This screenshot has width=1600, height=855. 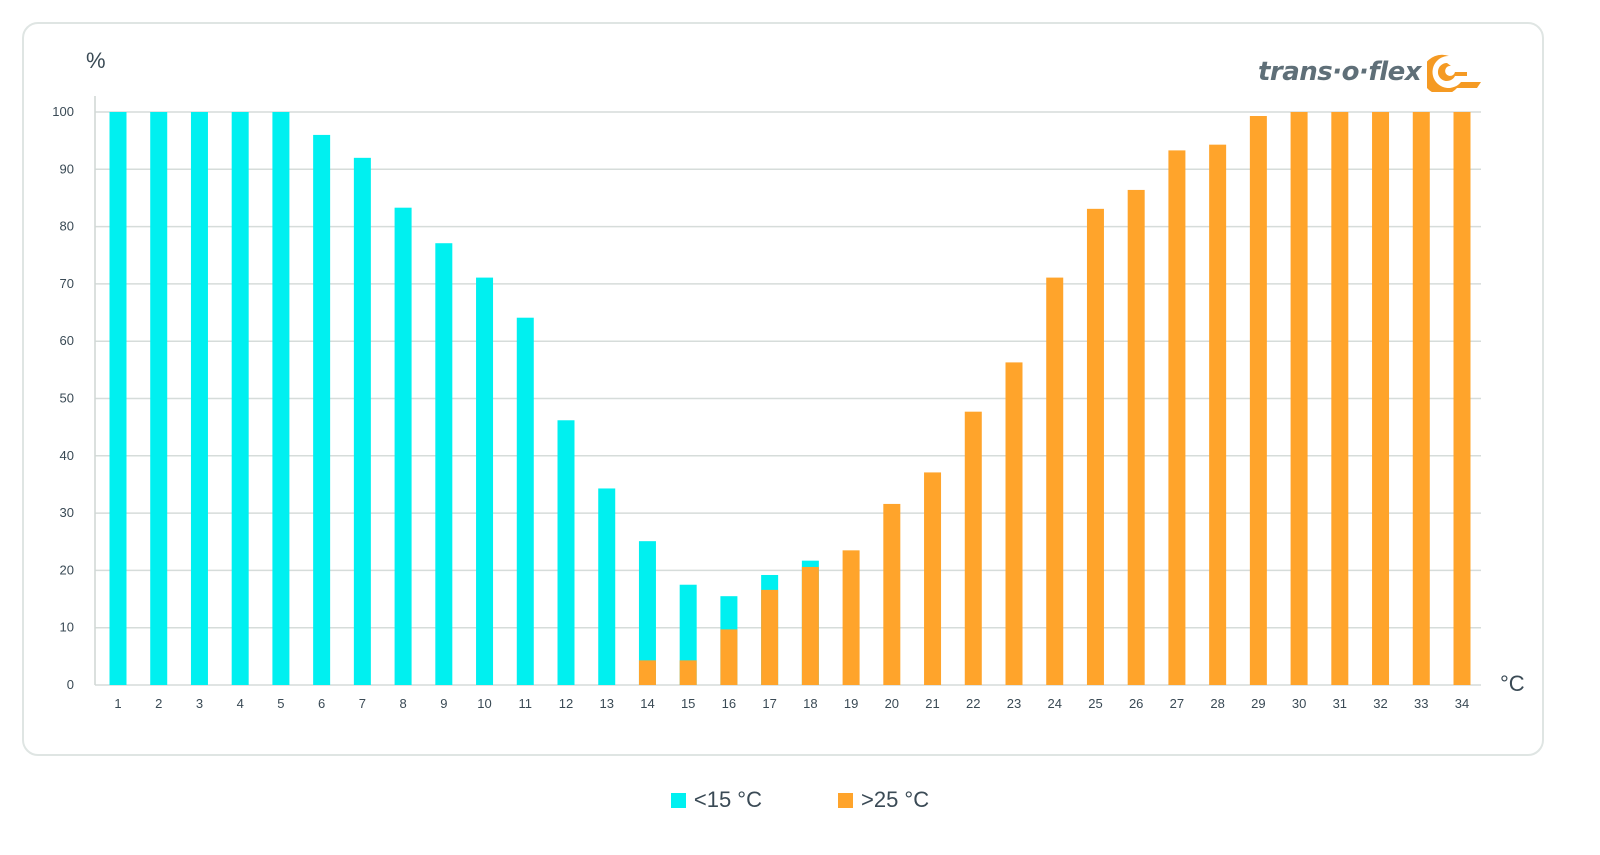 I want to click on x-tick-label: 34, so click(x=1462, y=703).